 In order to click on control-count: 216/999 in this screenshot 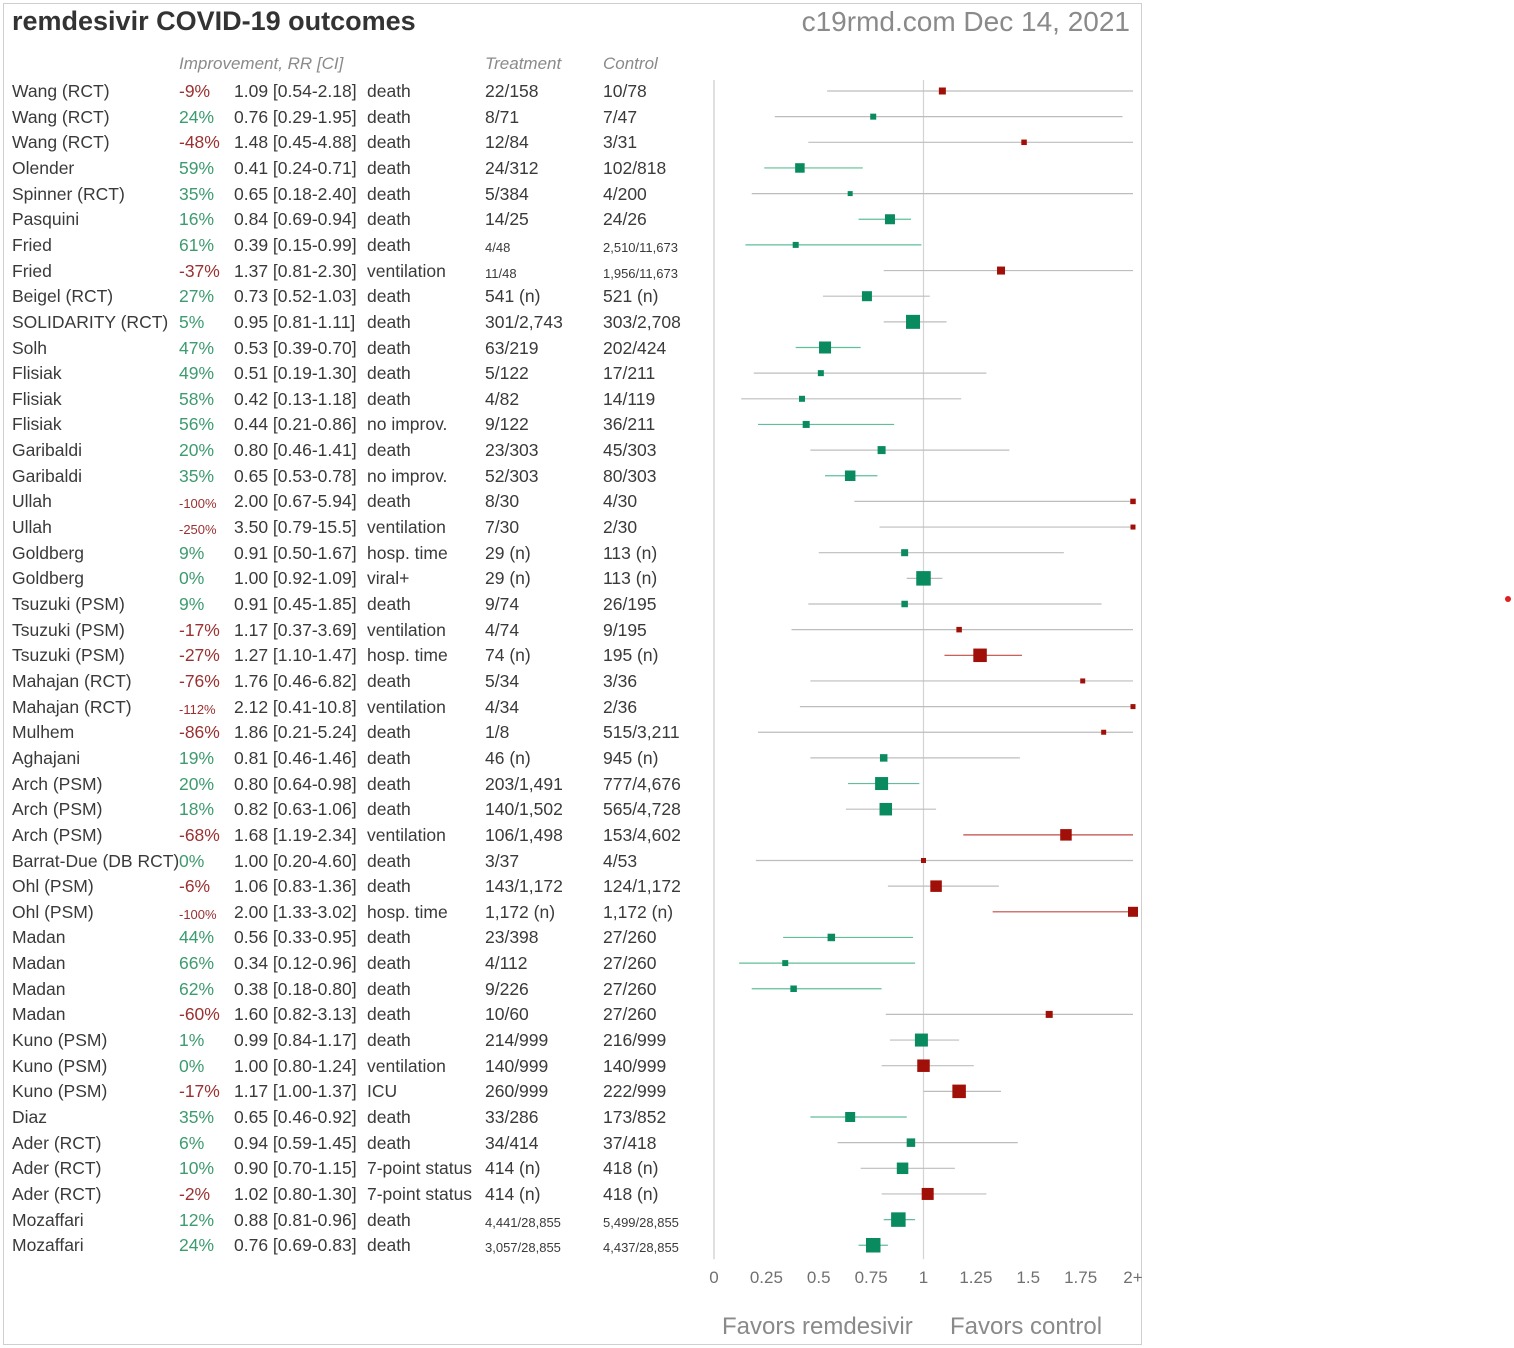, I will do `click(635, 1040)`.